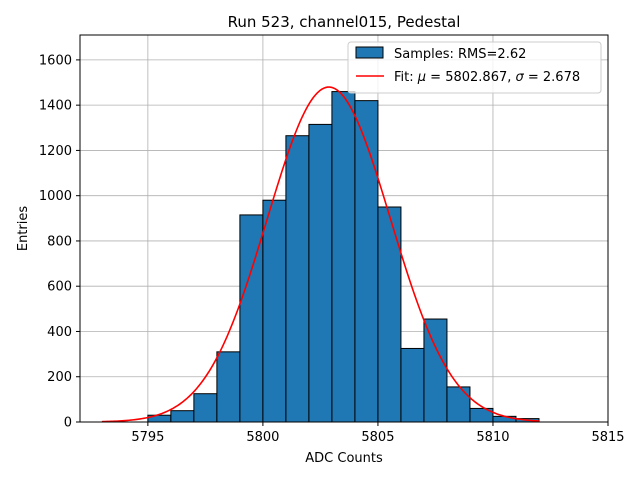  Describe the element at coordinates (59, 287) in the screenshot. I see `y-tick-label: 600` at that location.